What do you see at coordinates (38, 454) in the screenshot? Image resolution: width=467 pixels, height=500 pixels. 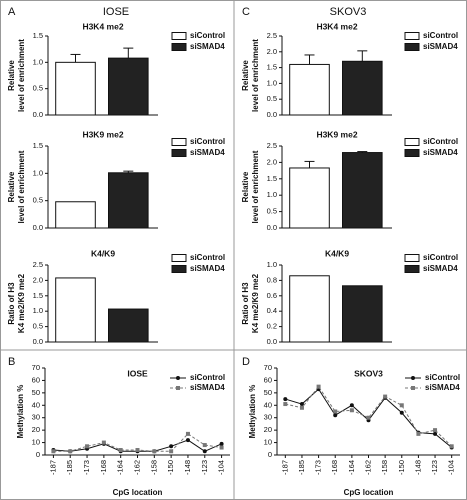 I see `y-tick-label: 0` at bounding box center [38, 454].